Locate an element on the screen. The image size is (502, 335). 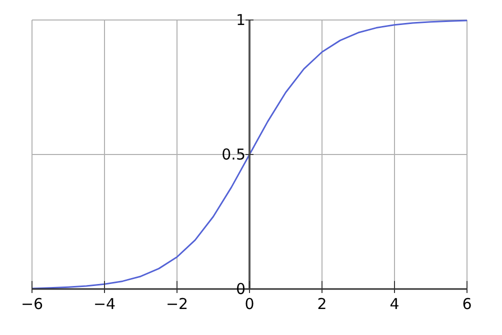
x-tick-label: 2 is located at coordinates (322, 304).